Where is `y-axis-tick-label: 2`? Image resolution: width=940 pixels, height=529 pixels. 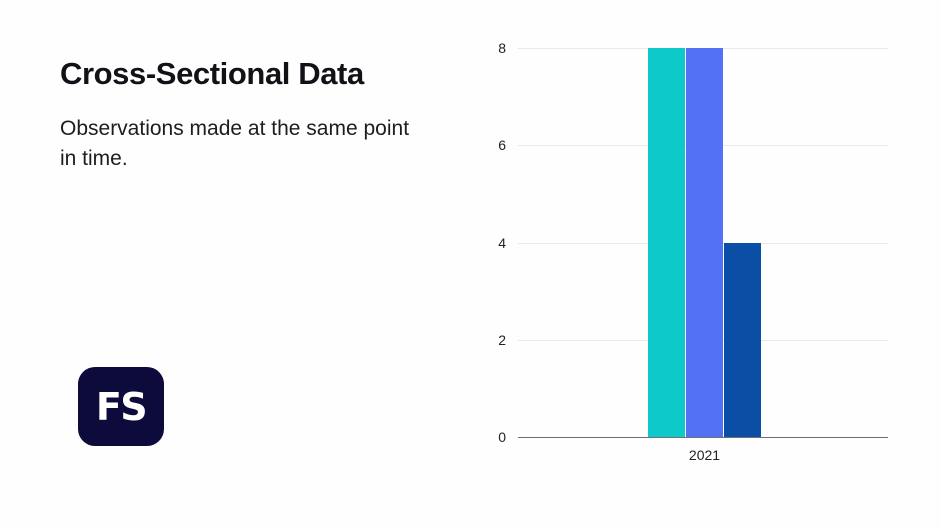 y-axis-tick-label: 2 is located at coordinates (502, 339).